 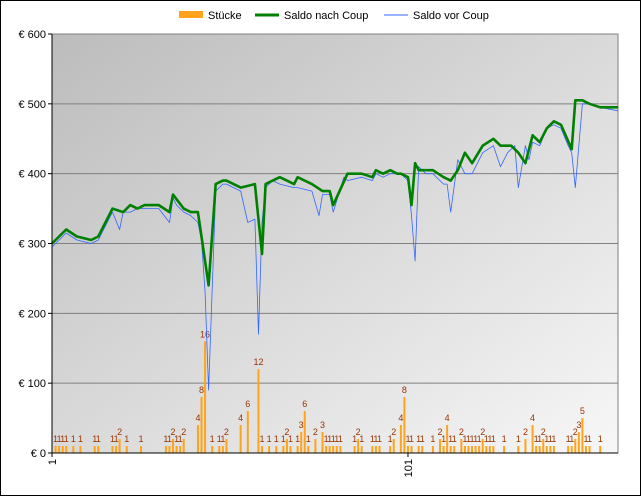 What do you see at coordinates (32, 384) in the screenshot?
I see `y-tick-label: € 100` at bounding box center [32, 384].